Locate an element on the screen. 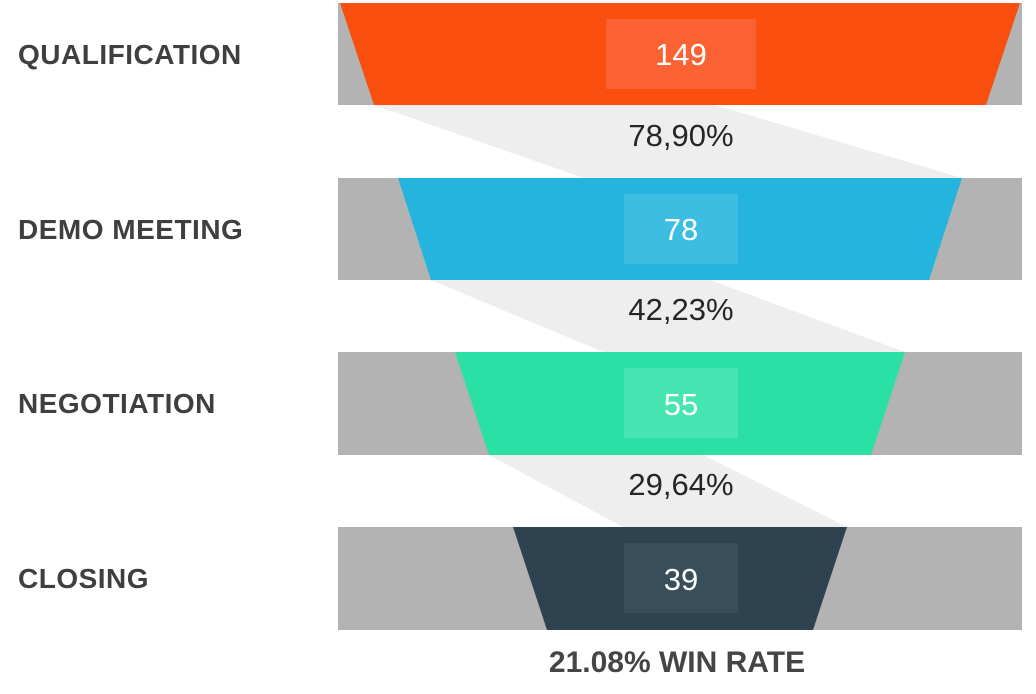 The width and height of the screenshot is (1036, 694). conversion-label-2: 42,23% is located at coordinates (680, 309).